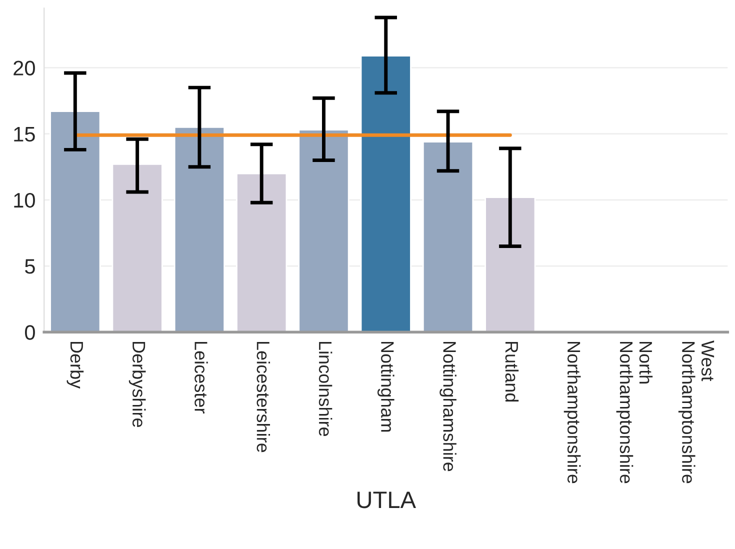  Describe the element at coordinates (325, 389) in the screenshot. I see `x-tick-label: Lincolnshire` at that location.